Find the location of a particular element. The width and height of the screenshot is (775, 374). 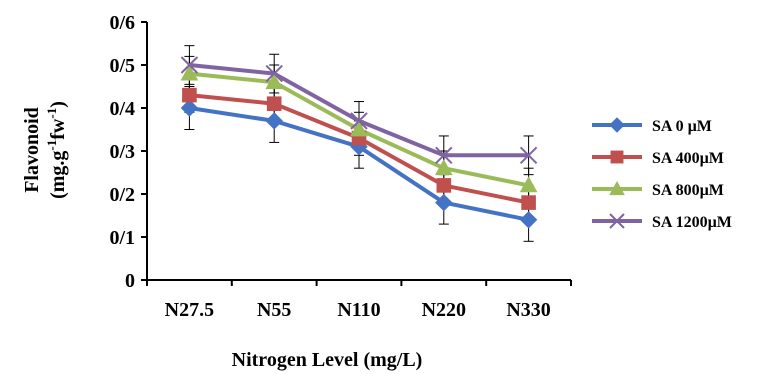

legend-item: SA 800µM is located at coordinates (658, 189).